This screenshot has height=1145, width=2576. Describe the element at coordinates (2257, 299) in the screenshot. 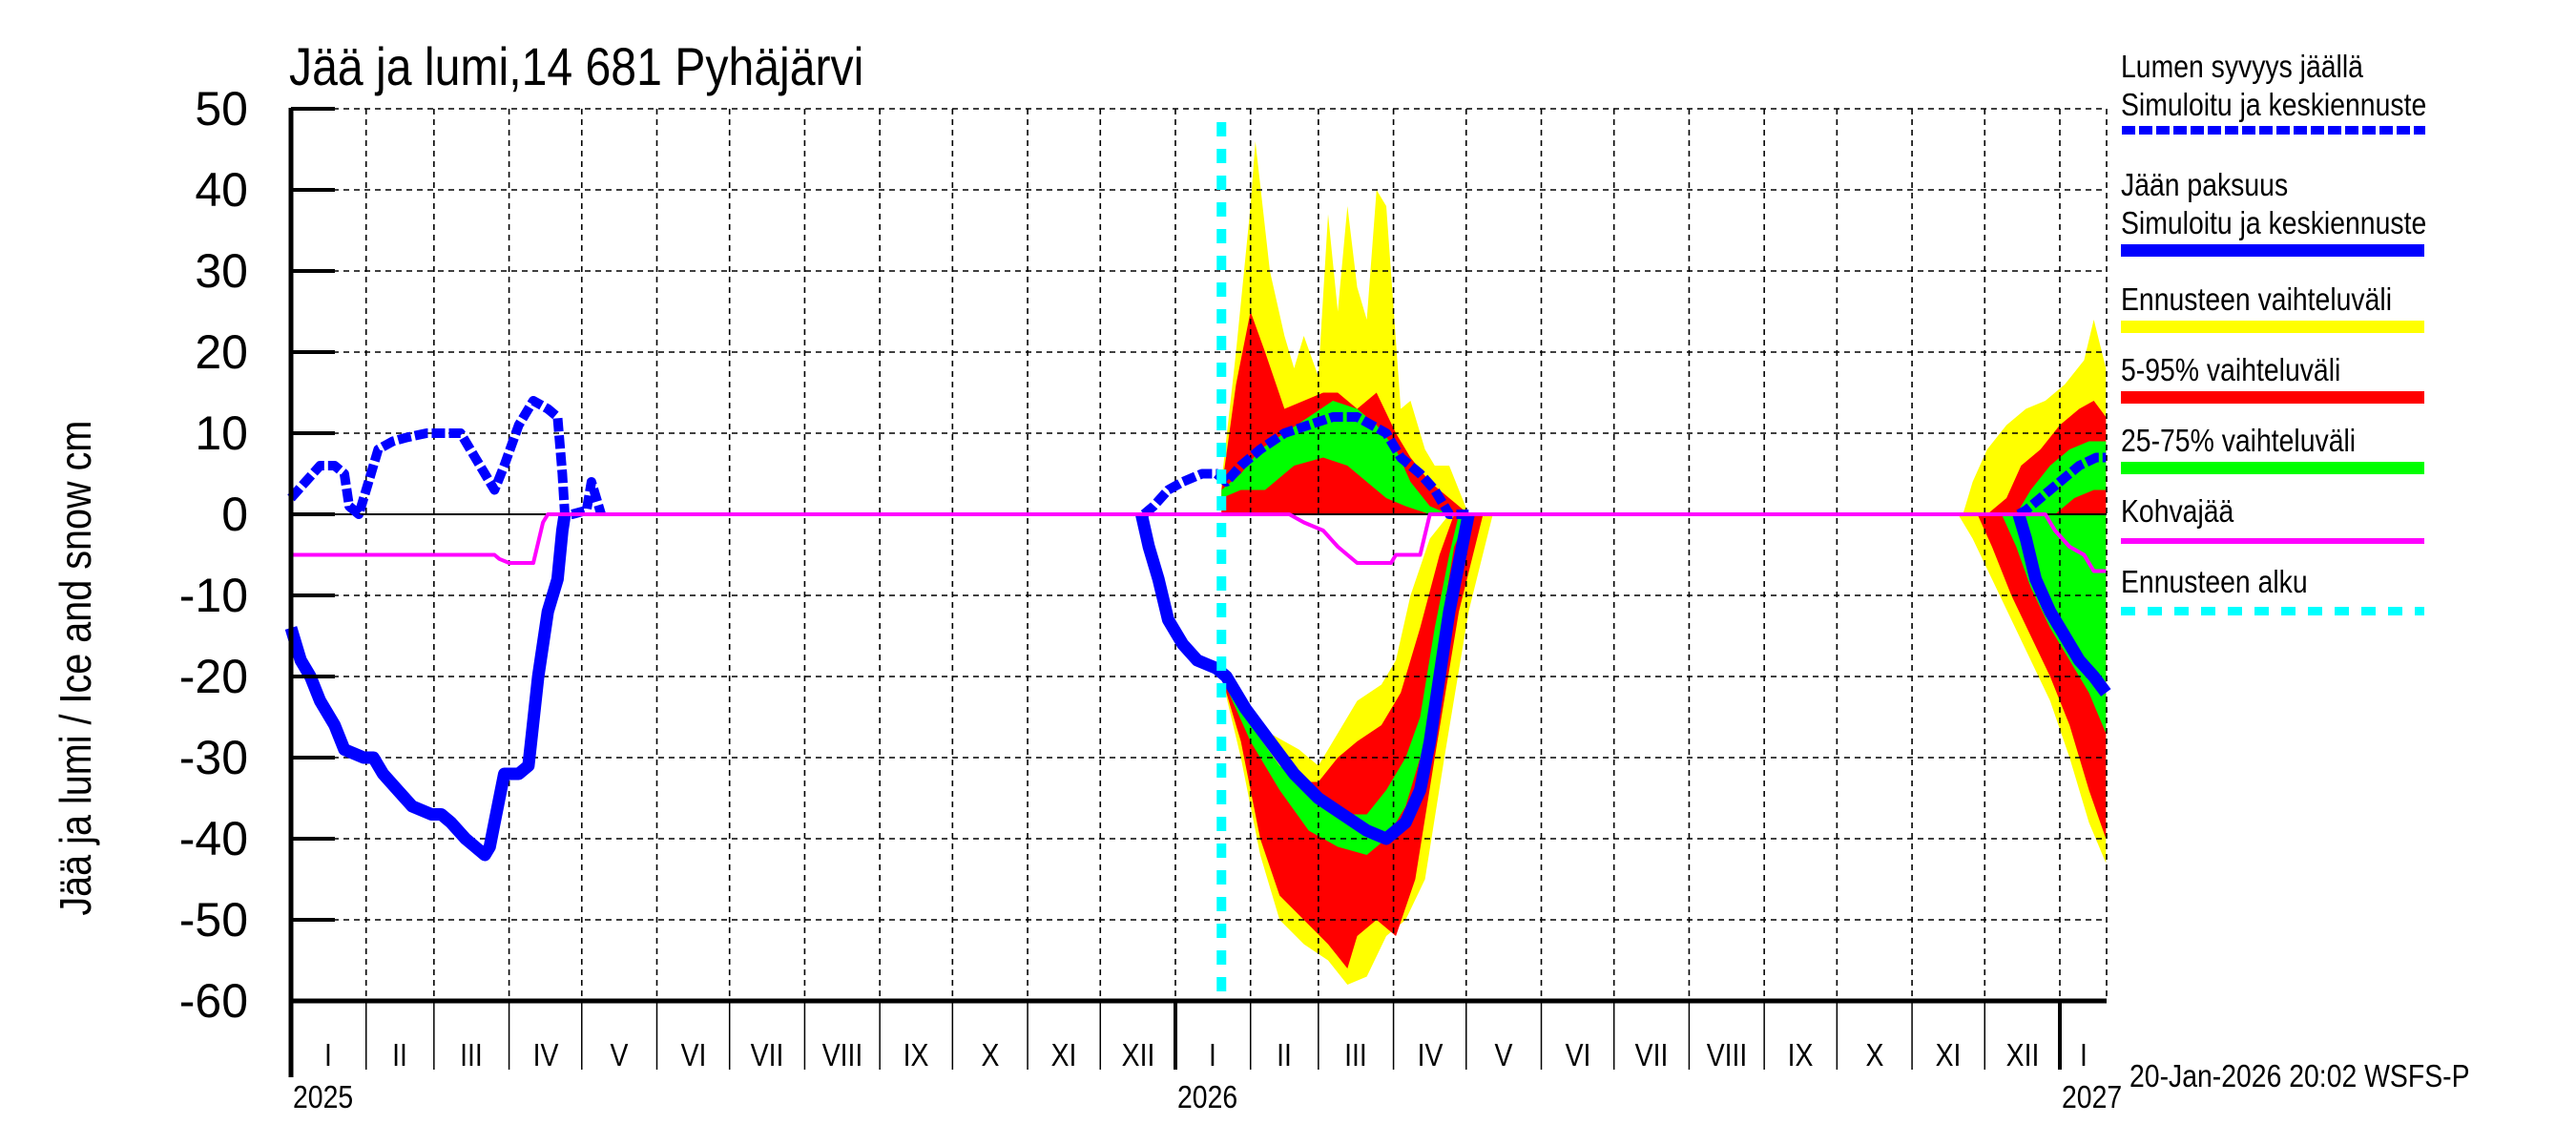

I see `legend-label: Ennusteen vaihteluväli` at that location.